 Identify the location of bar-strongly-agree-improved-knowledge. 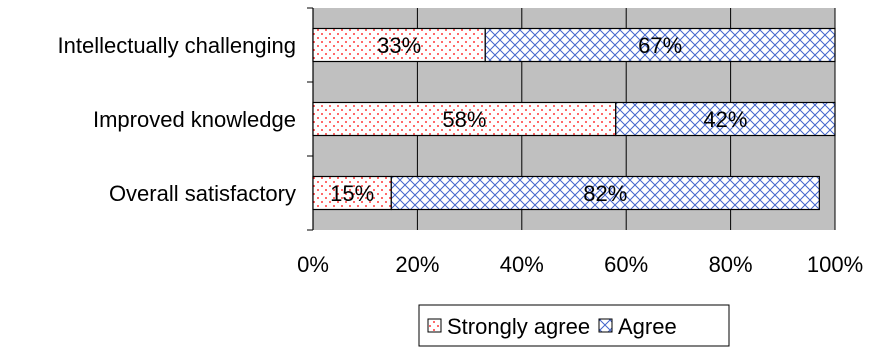
(464, 119).